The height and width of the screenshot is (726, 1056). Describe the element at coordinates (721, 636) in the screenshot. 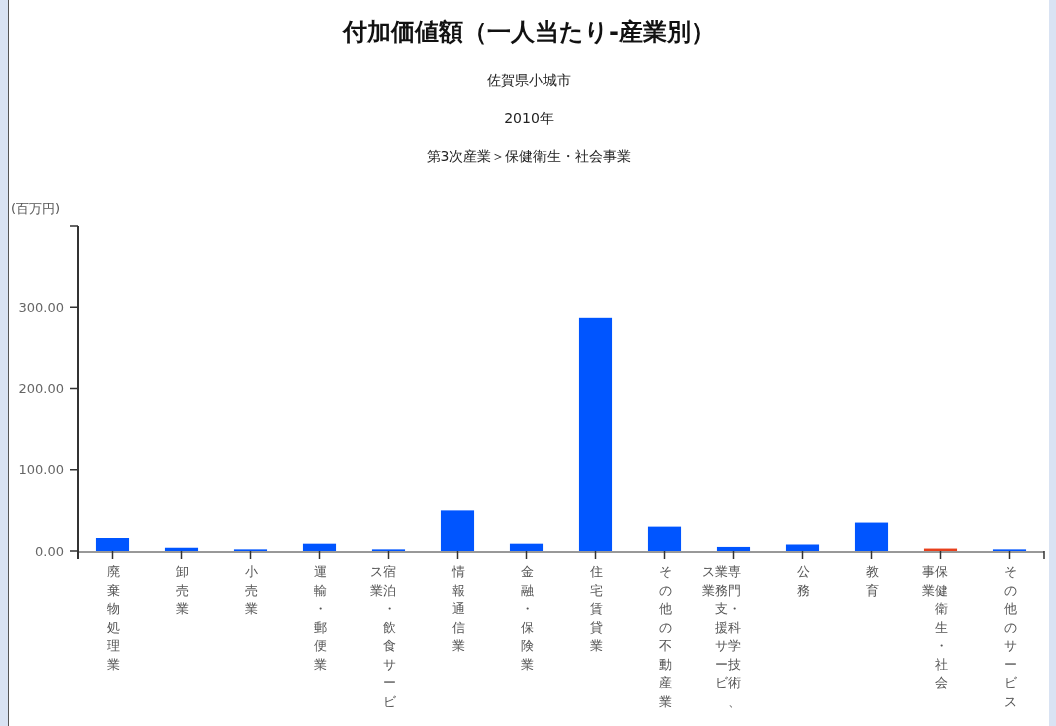

I see `category-label: 専門・科学技術、業務支援サービス業` at that location.